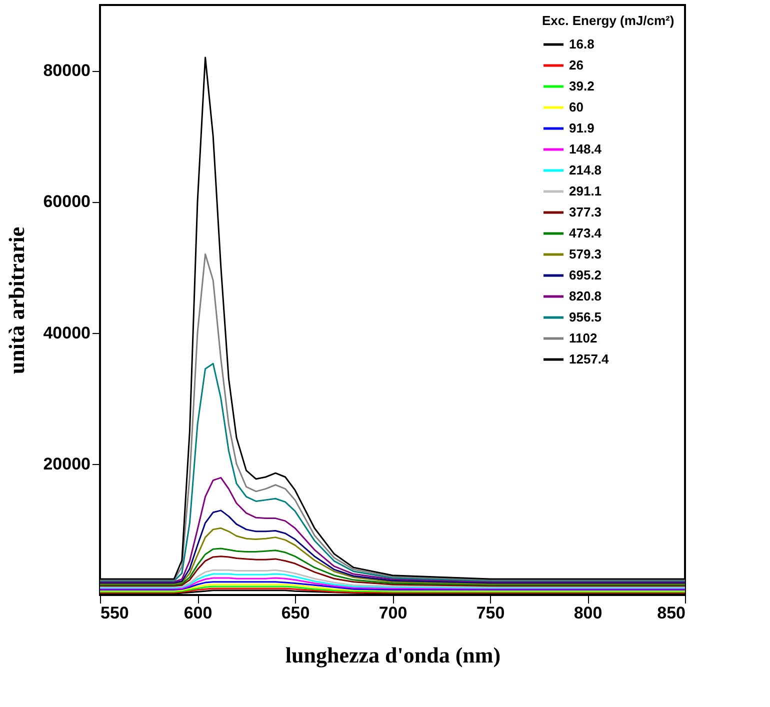 Image resolution: width=770 pixels, height=707 pixels. Describe the element at coordinates (576, 65) in the screenshot. I see `legend-label: 26` at that location.